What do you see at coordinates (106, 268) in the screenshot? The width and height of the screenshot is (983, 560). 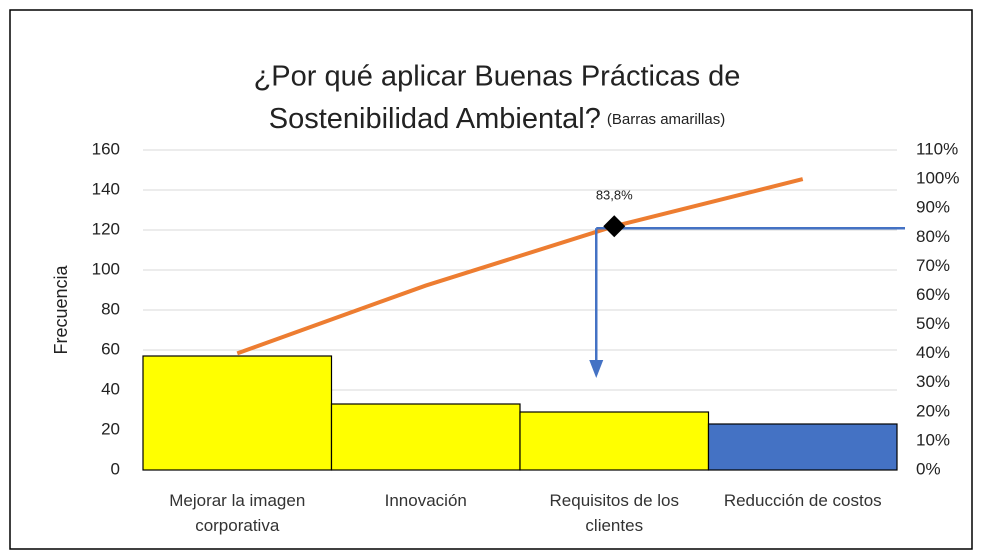 I see `y-tick-label: 100` at bounding box center [106, 268].